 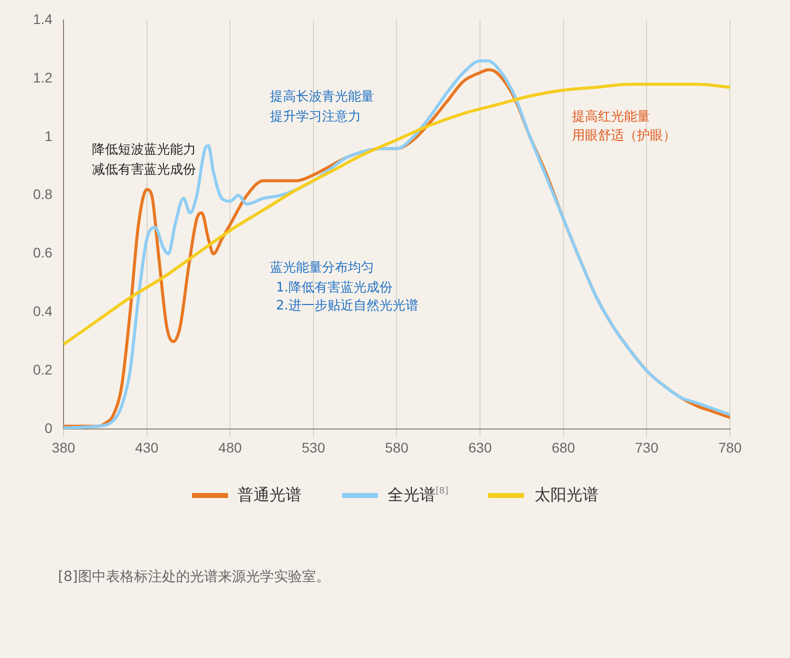 I want to click on x-tick-label: 730, so click(x=647, y=447).